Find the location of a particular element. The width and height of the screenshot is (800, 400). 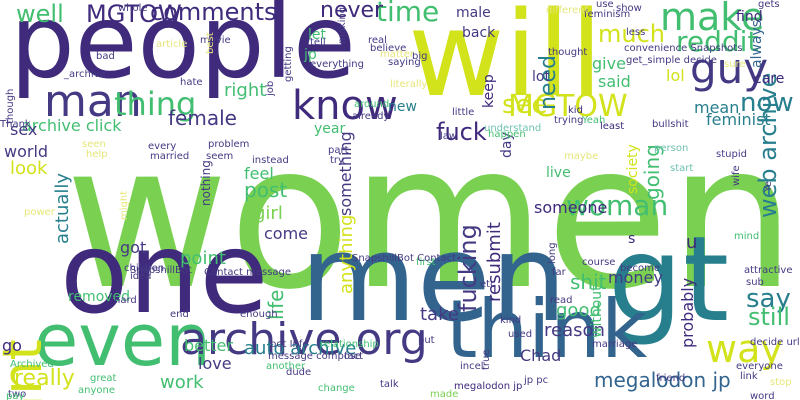

cloud-word-around: around is located at coordinates (372, 104).